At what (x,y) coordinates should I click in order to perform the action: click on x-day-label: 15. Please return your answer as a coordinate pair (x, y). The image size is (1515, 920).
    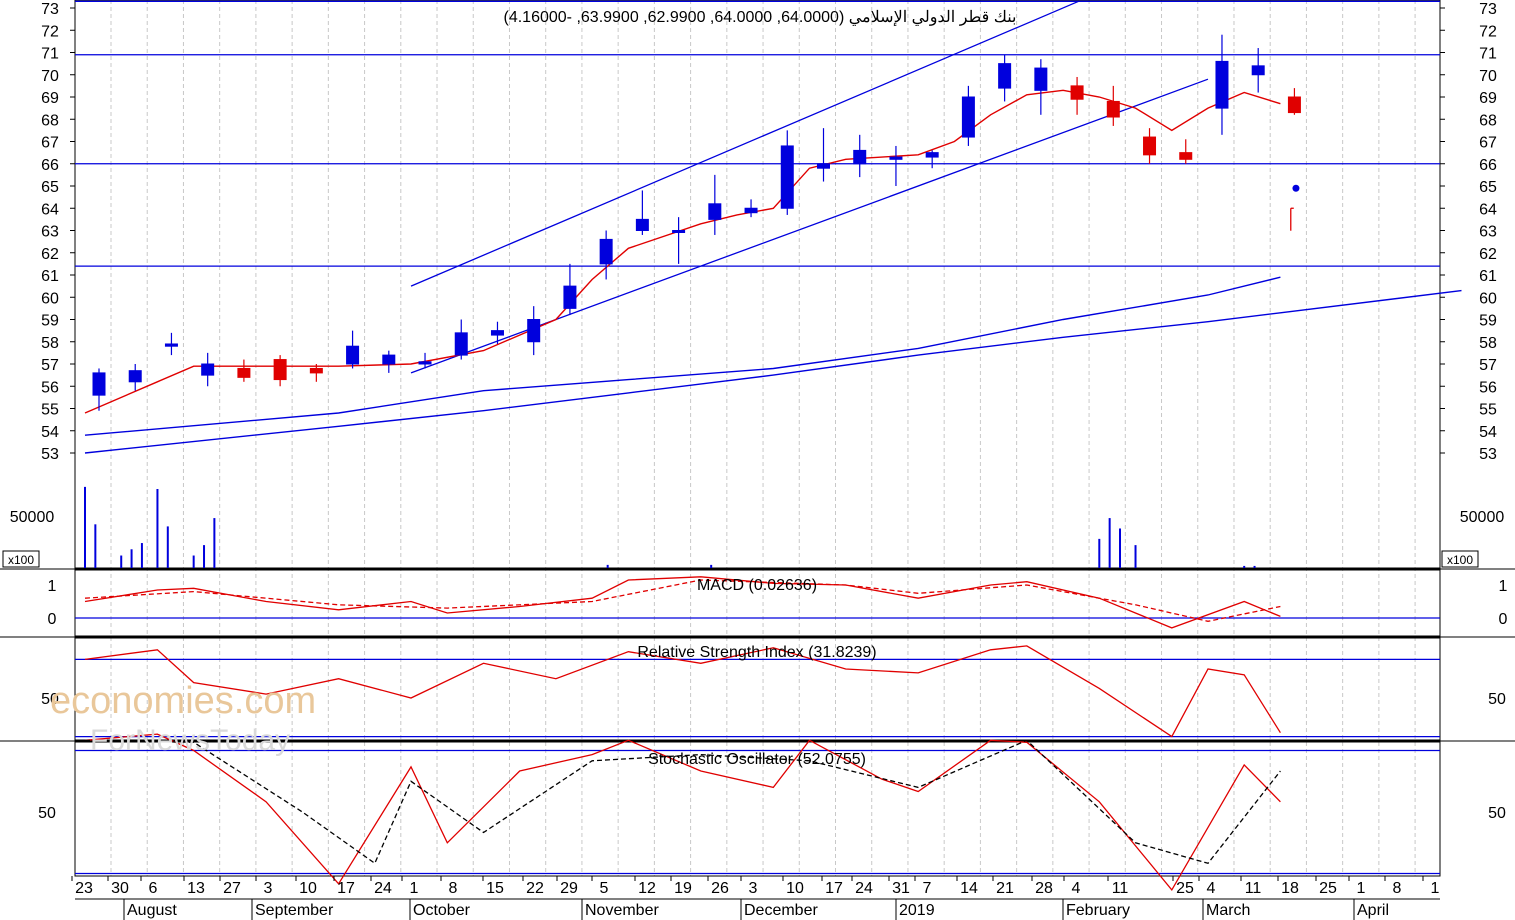
    Looking at the image, I should click on (495, 888).